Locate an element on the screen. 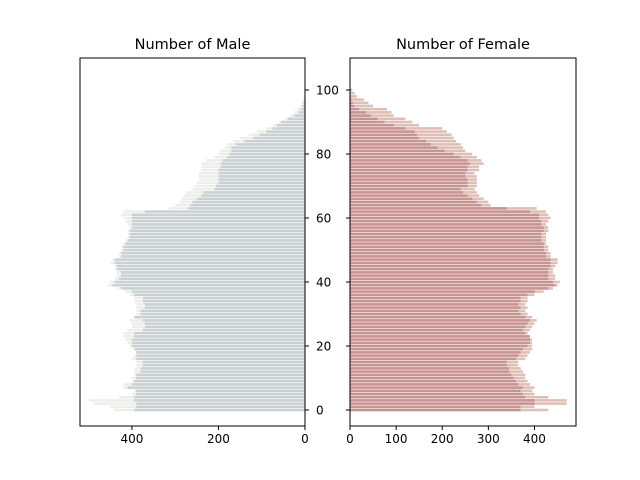 This screenshot has width=640, height=480. male-x-tick-label-0: 400 is located at coordinates (131, 439).